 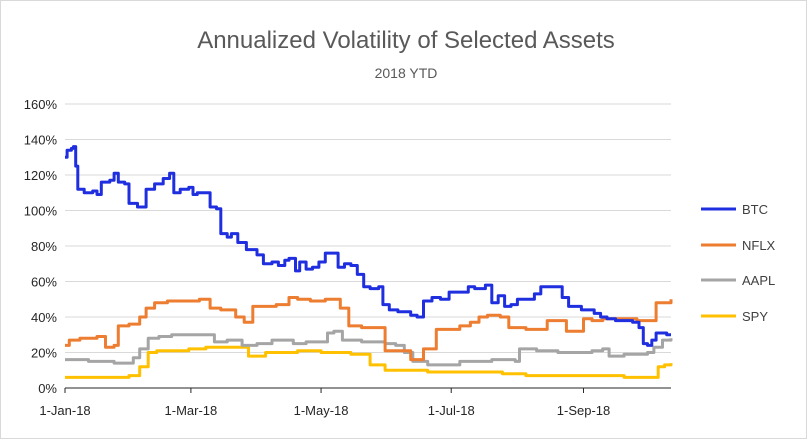 I want to click on legend-item-spy: SPY, so click(x=734, y=316).